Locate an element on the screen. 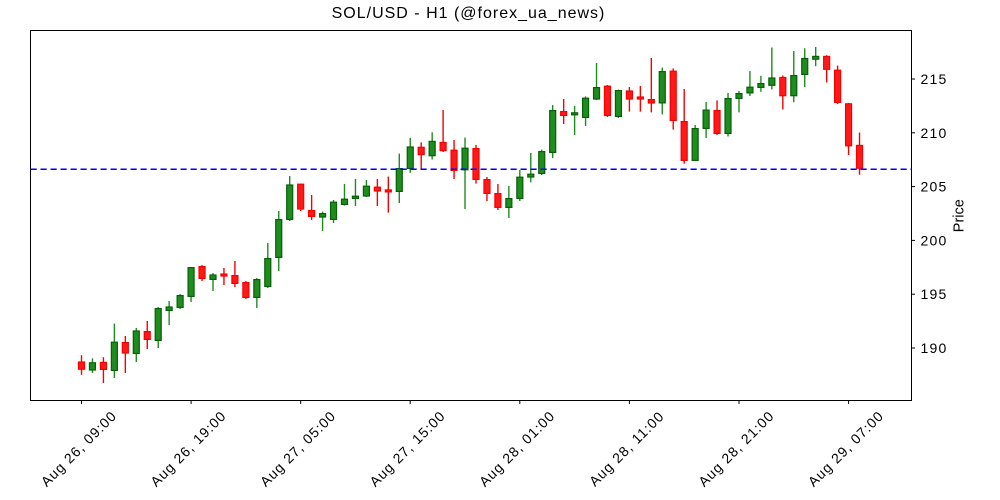 This screenshot has width=1000, height=500. svg-text: 215 is located at coordinates (934, 79).